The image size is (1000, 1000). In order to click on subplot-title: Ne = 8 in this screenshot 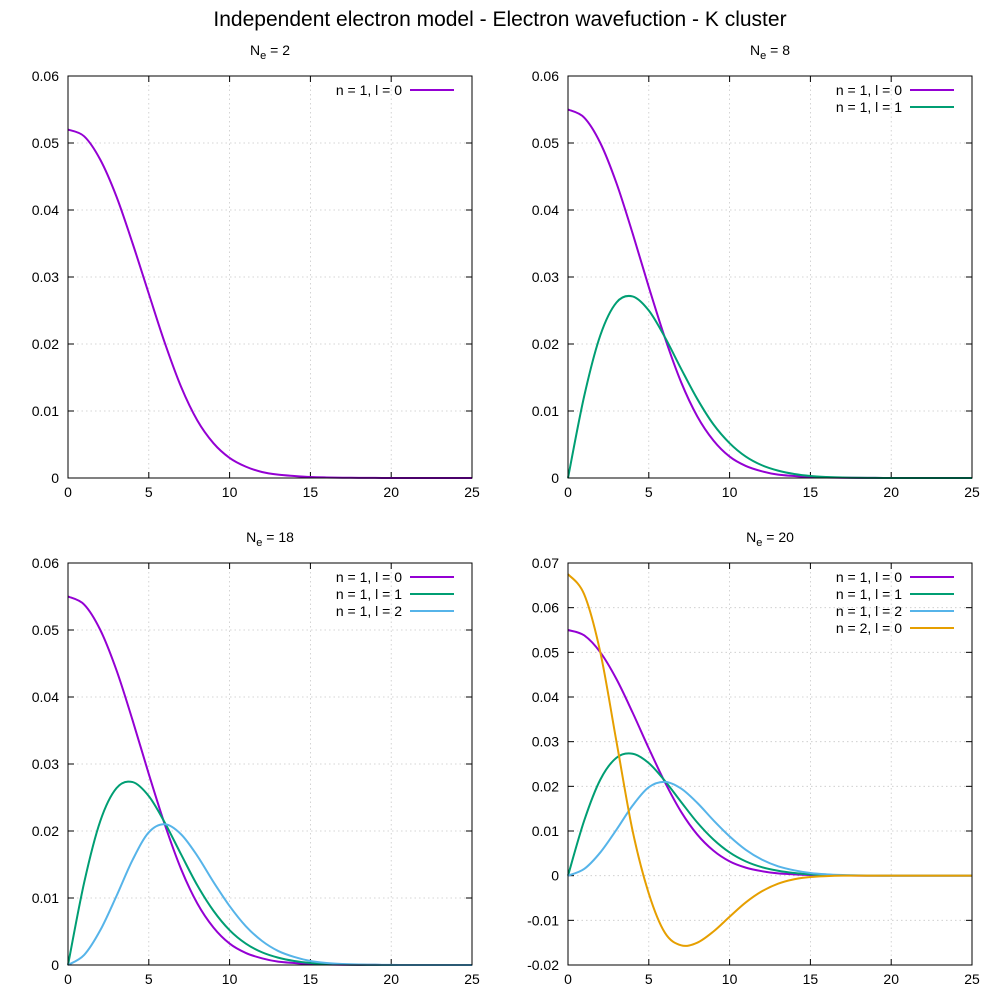, I will do `click(770, 52)`.